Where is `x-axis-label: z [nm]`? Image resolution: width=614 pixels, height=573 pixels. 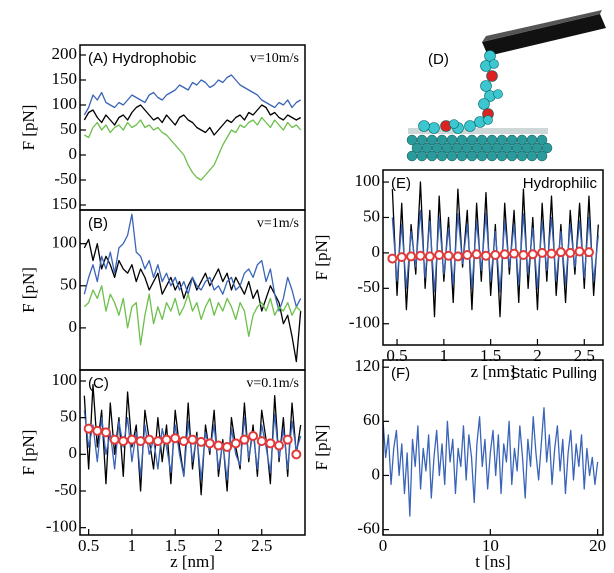
x-axis-label: z [nm] is located at coordinates (192, 561).